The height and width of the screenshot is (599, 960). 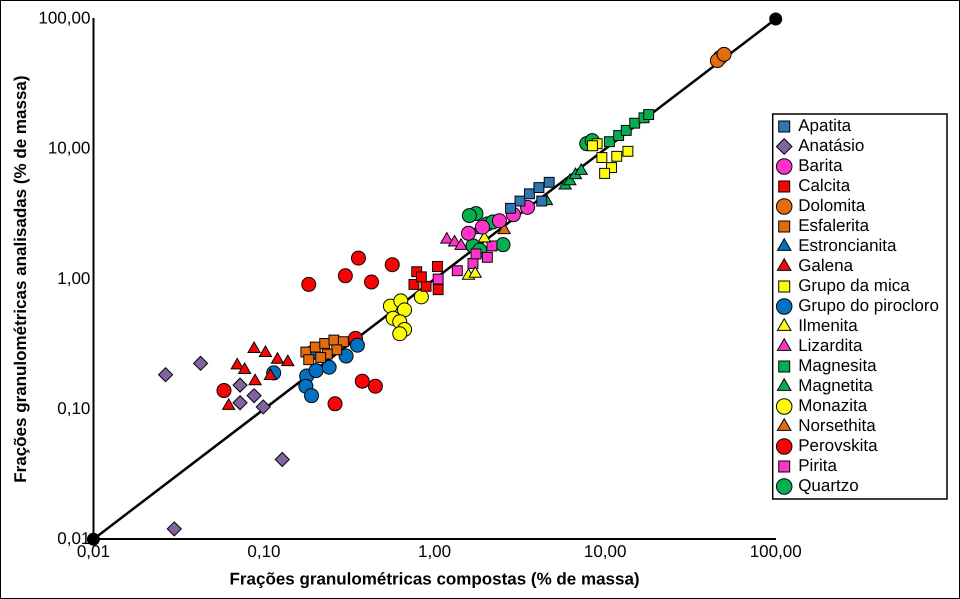 I want to click on legend-label: Quartzo, so click(x=828, y=486).